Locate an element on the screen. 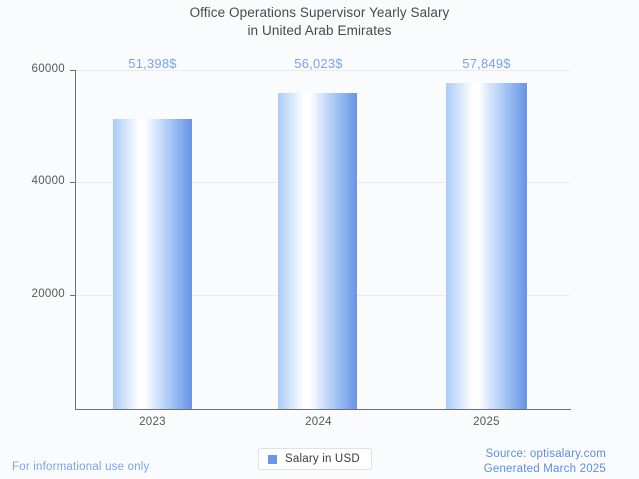 The width and height of the screenshot is (639, 479). disclaimer-text: For informational use only is located at coordinates (81, 467).